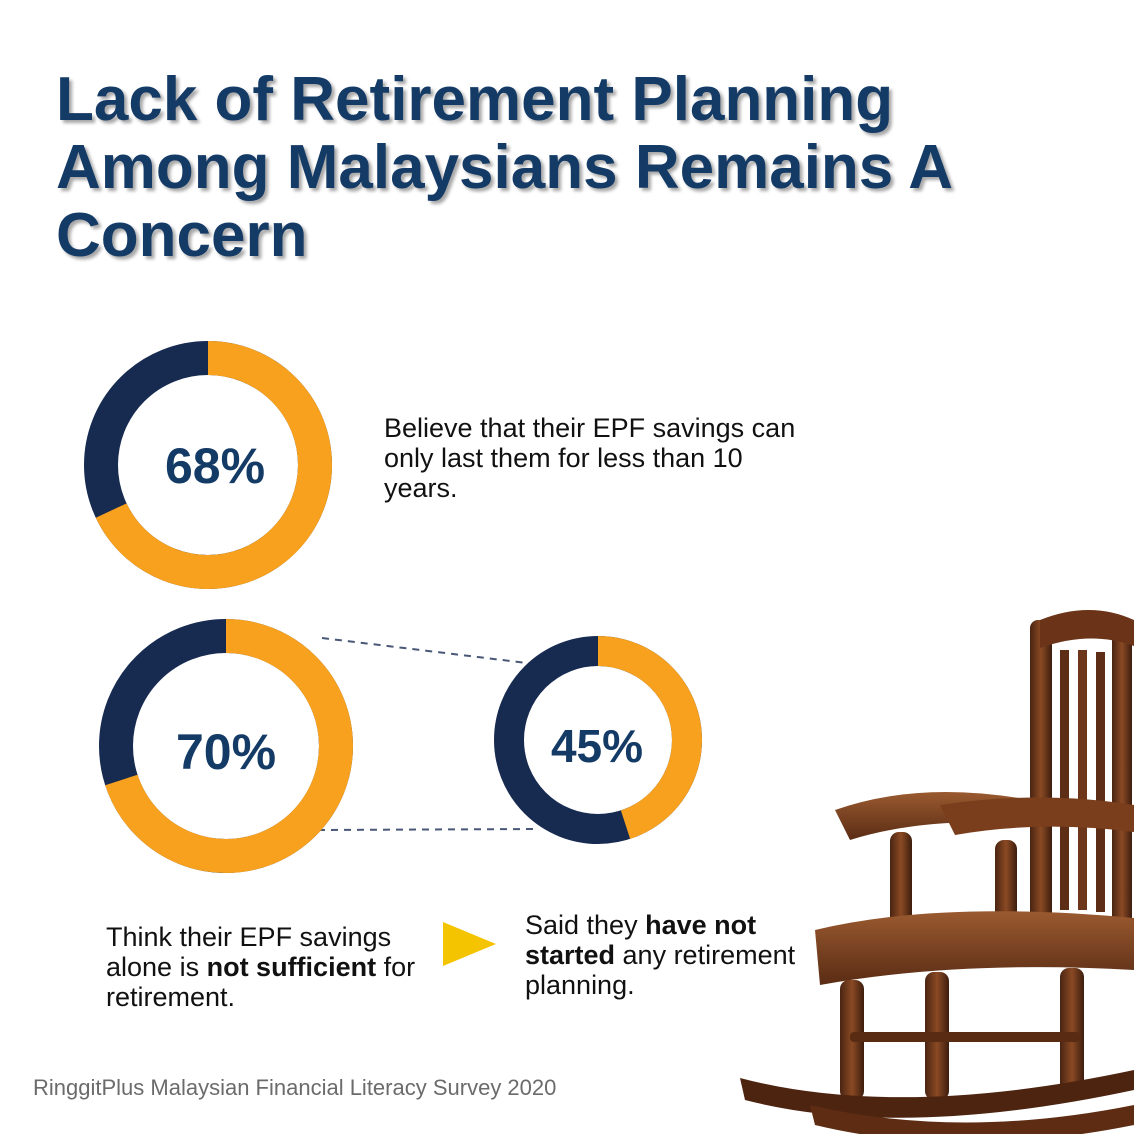 This screenshot has height=1134, width=1134. Describe the element at coordinates (226, 752) in the screenshot. I see `donut-70-label: 70%` at that location.